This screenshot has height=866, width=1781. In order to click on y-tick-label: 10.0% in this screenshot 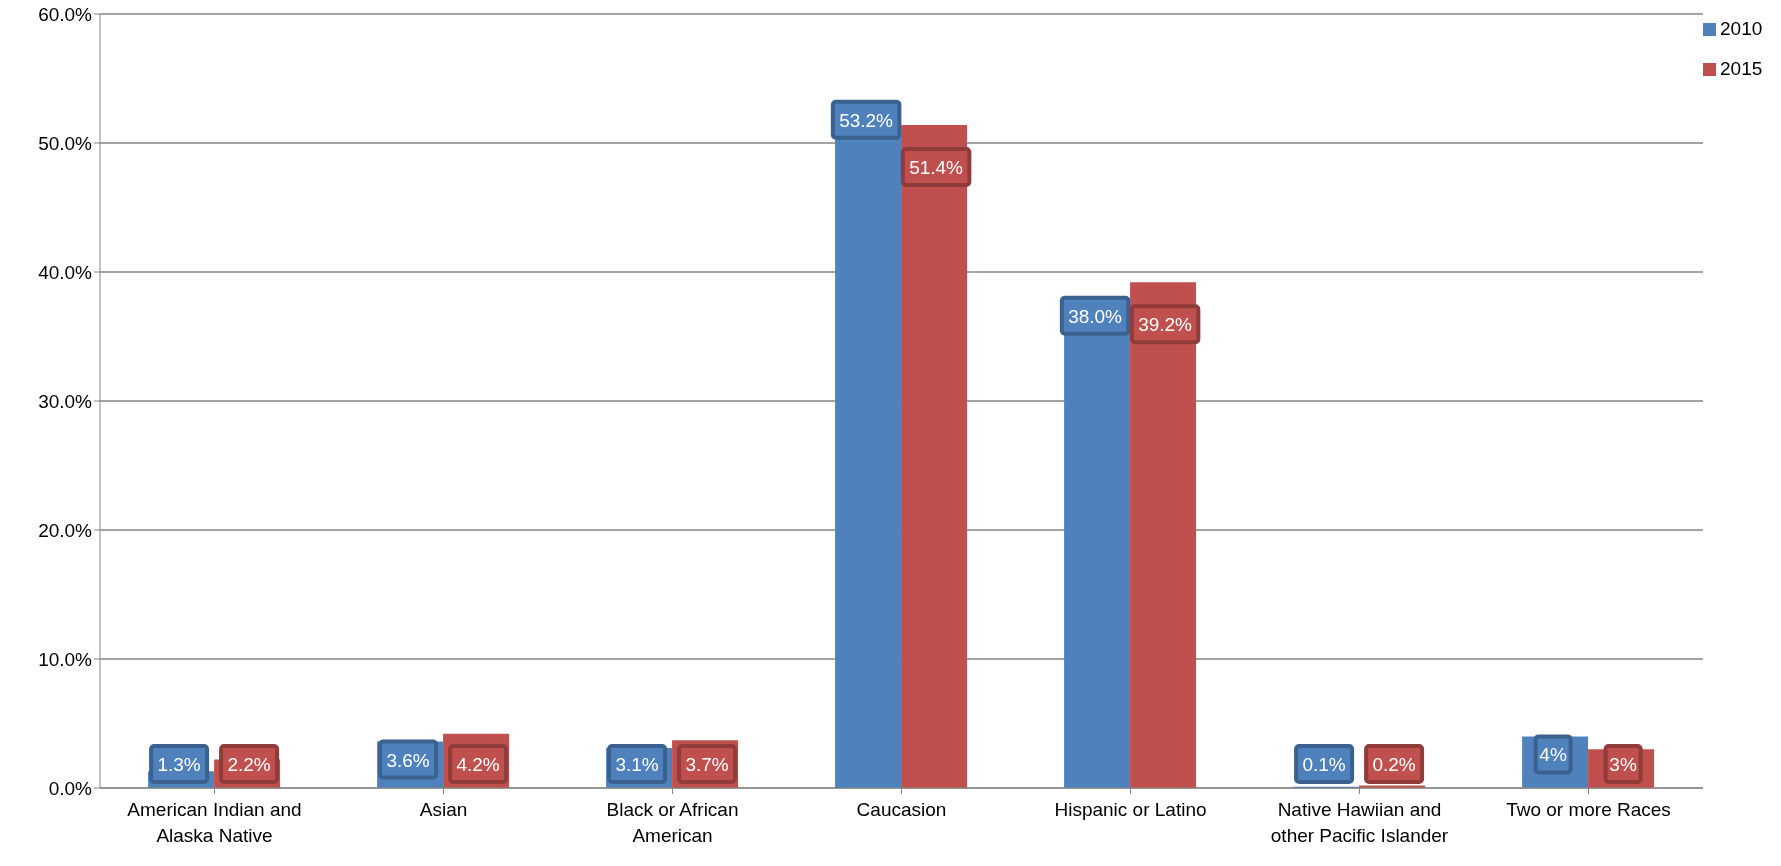, I will do `click(65, 659)`.